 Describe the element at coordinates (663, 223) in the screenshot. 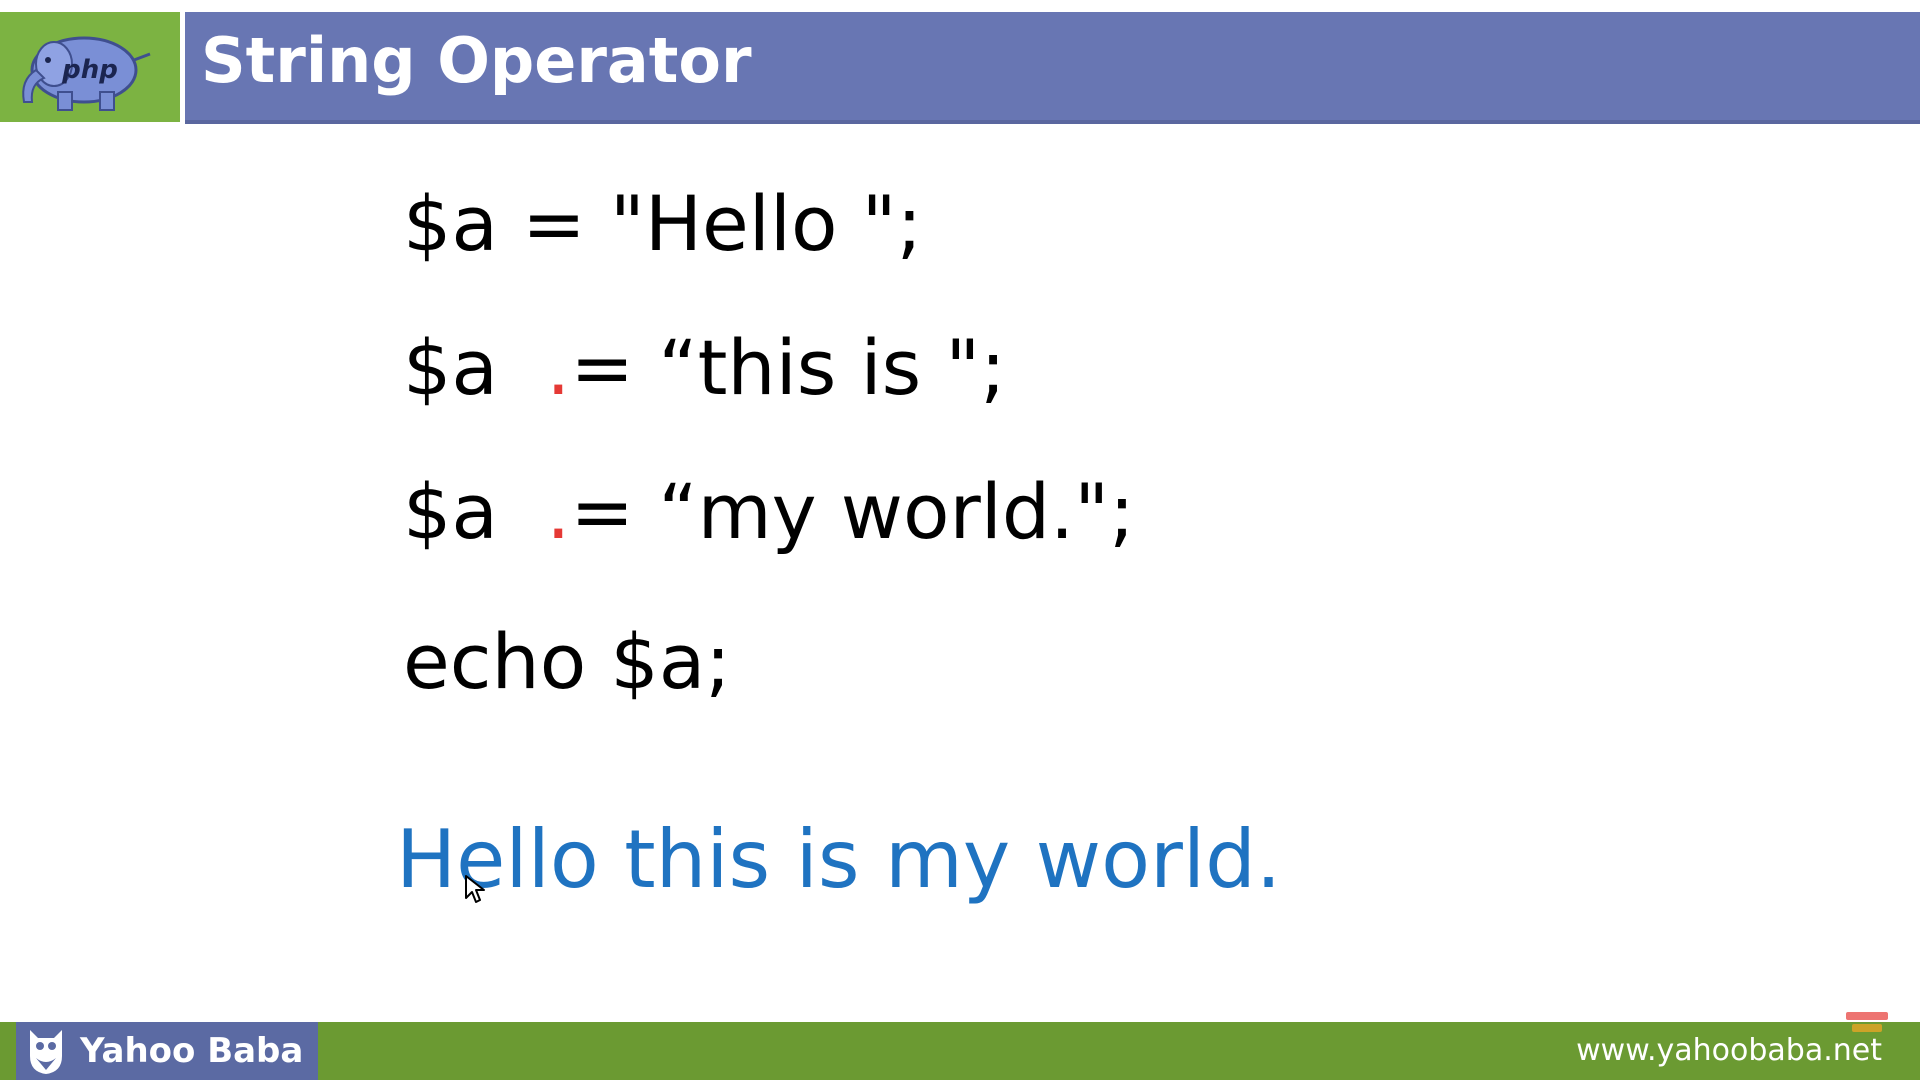

I see `code-line-1: $a = "Hello ";` at that location.